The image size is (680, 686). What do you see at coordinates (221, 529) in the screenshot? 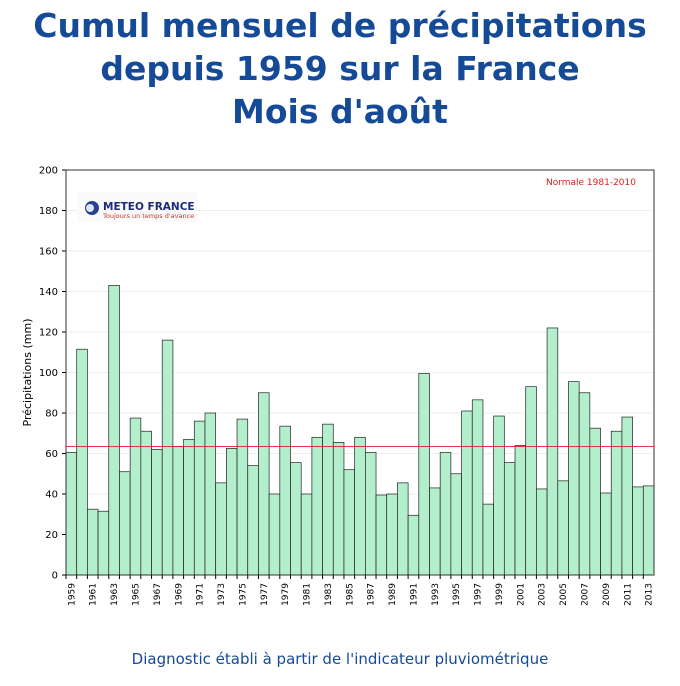
I see `bar-1973` at bounding box center [221, 529].